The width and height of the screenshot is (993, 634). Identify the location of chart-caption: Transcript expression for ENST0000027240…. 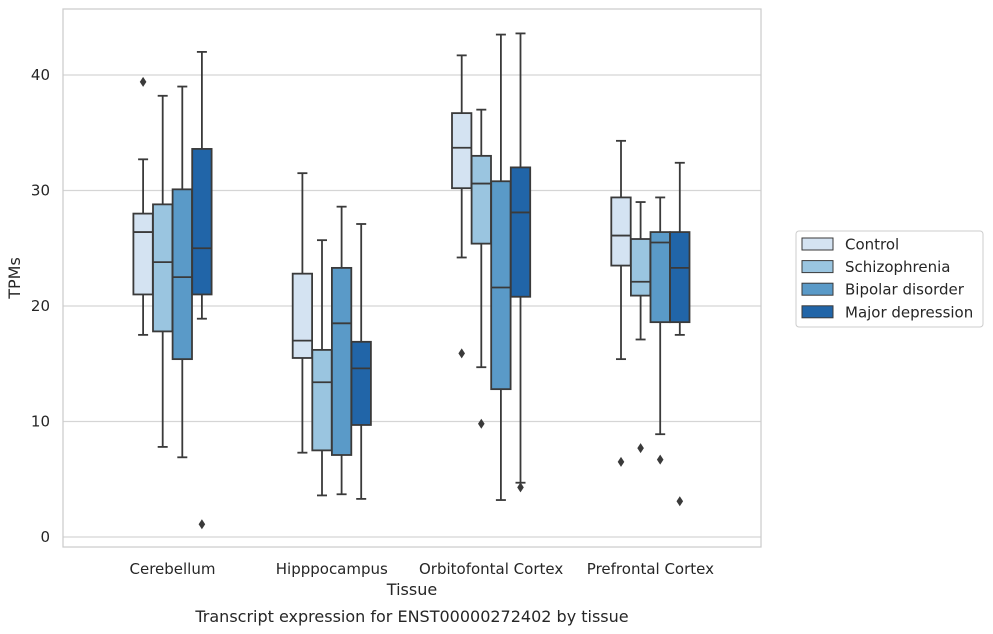
(411, 616).